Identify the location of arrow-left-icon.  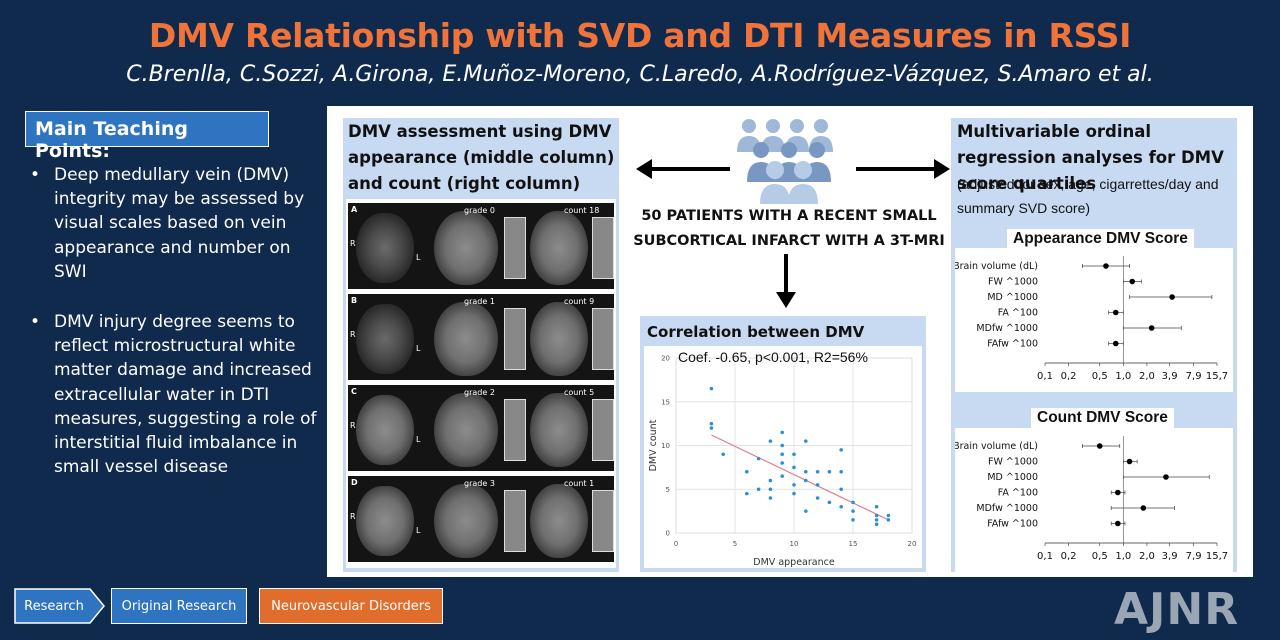
(683, 169).